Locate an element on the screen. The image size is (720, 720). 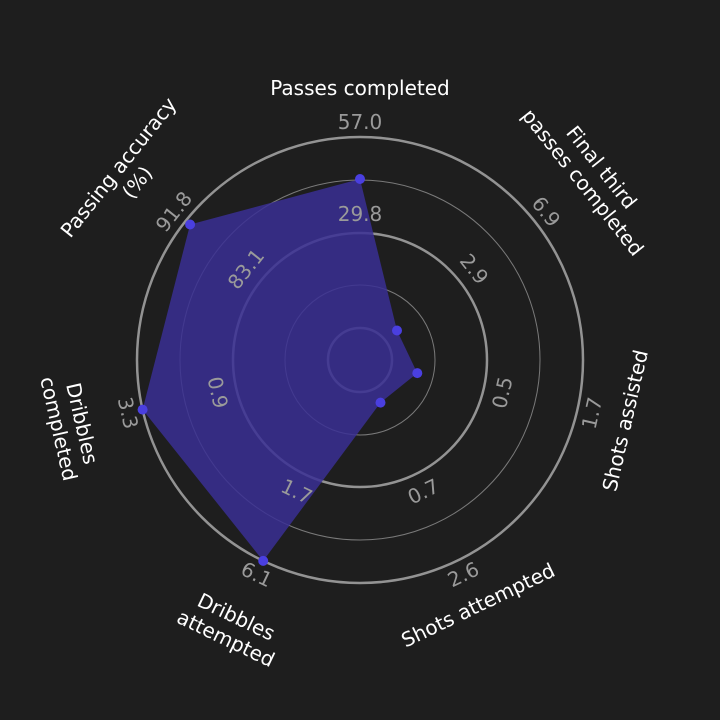
axis-label-3: Shots assisted is located at coordinates (624, 421).